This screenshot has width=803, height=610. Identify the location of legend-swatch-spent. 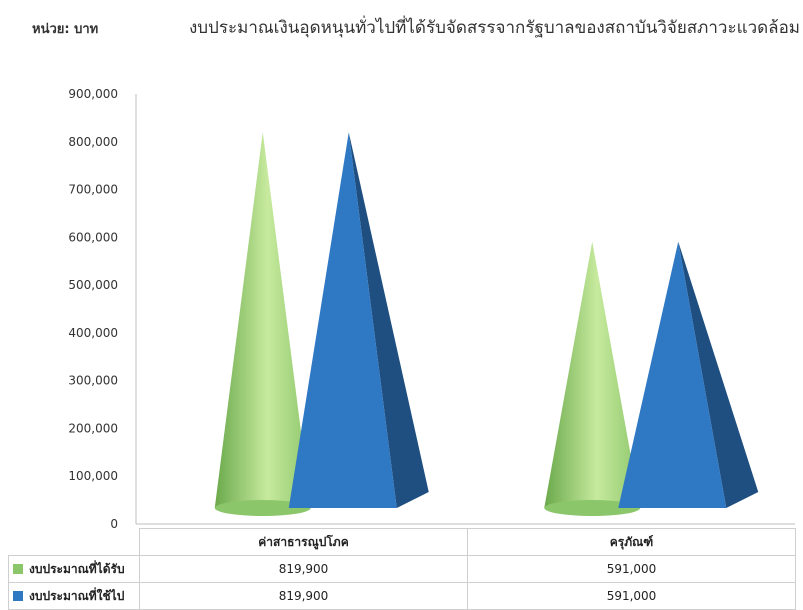
(18, 596).